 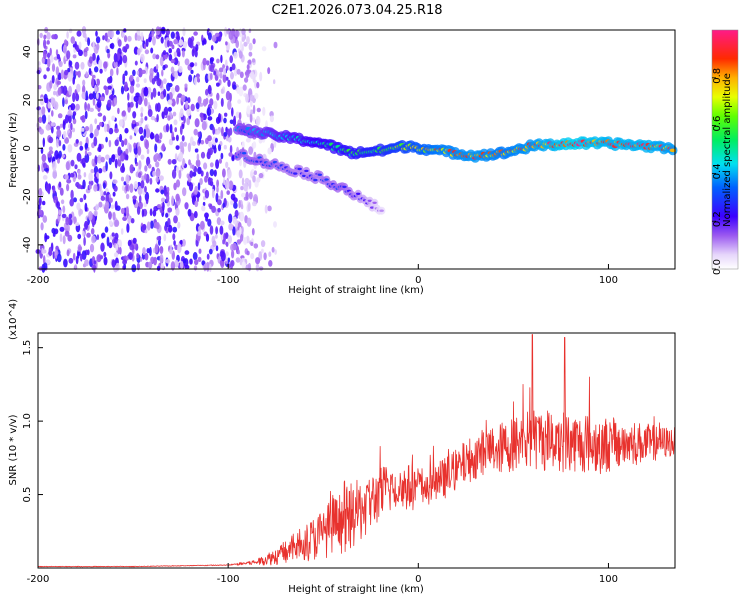 I want to click on colorbar-tick-label: 0.6, so click(x=717, y=124).